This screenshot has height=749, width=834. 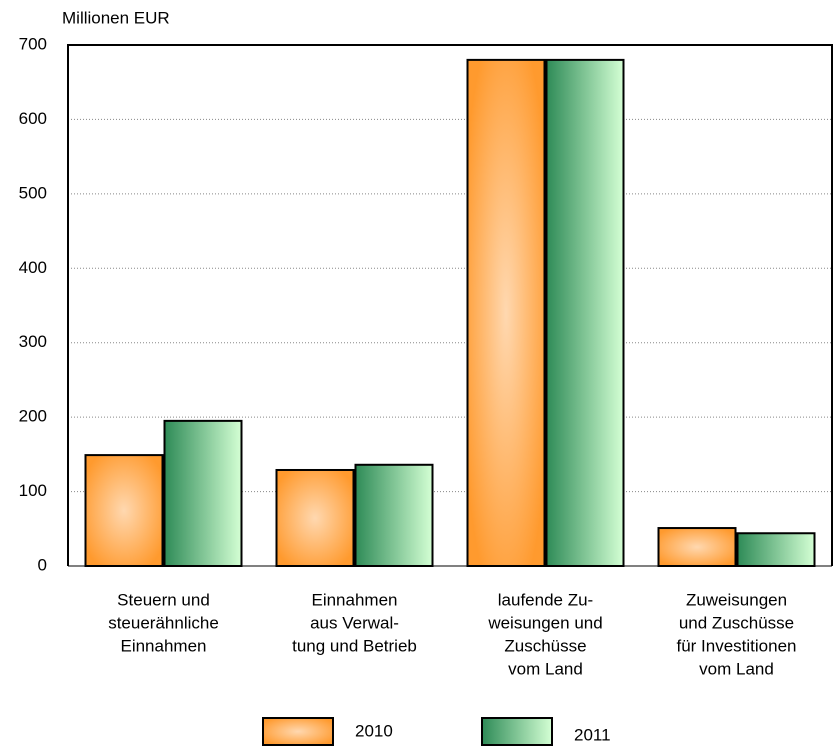 What do you see at coordinates (354, 645) in the screenshot?
I see `x-tick-label: tung und Betrieb` at bounding box center [354, 645].